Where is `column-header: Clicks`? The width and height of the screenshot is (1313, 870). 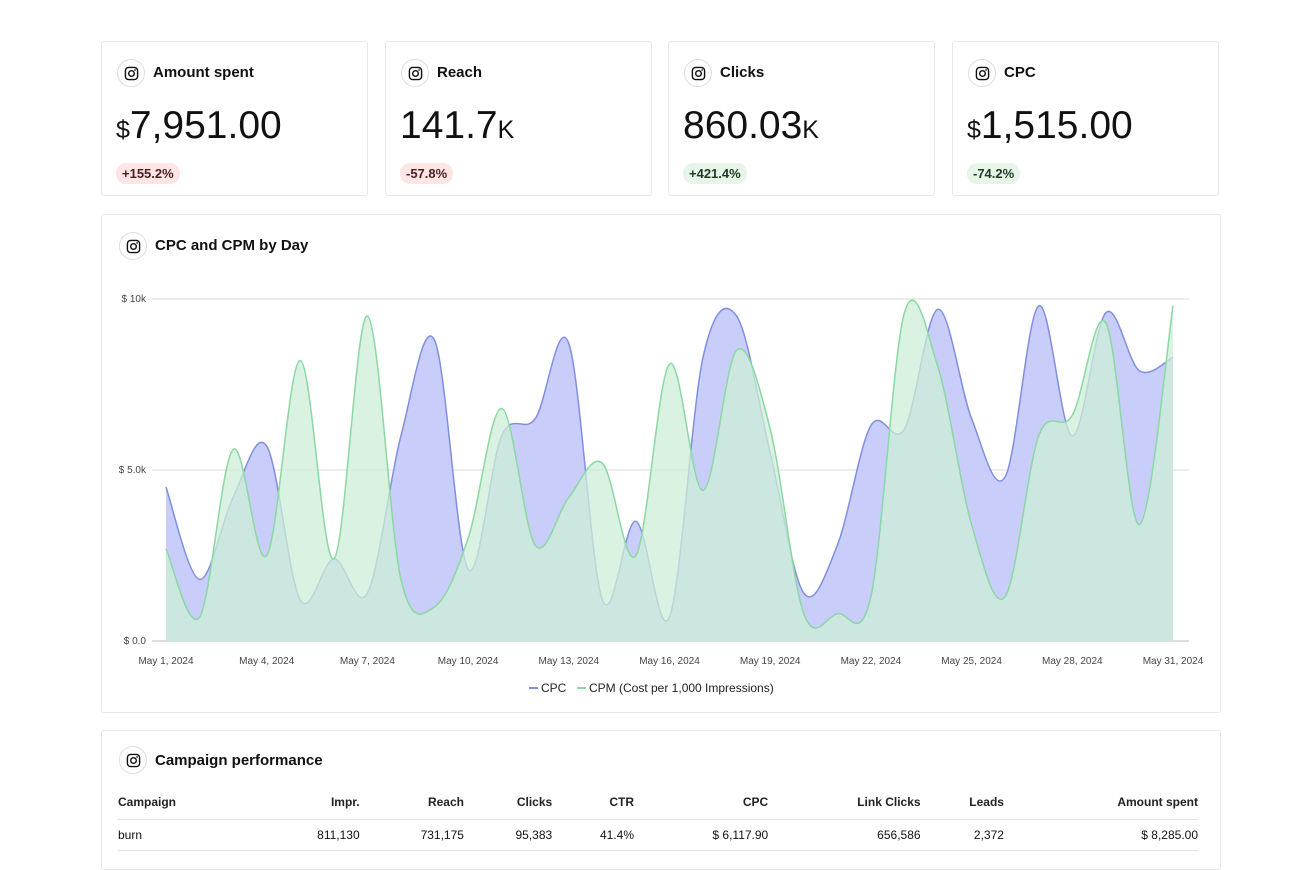
column-header: Clicks is located at coordinates (508, 806).